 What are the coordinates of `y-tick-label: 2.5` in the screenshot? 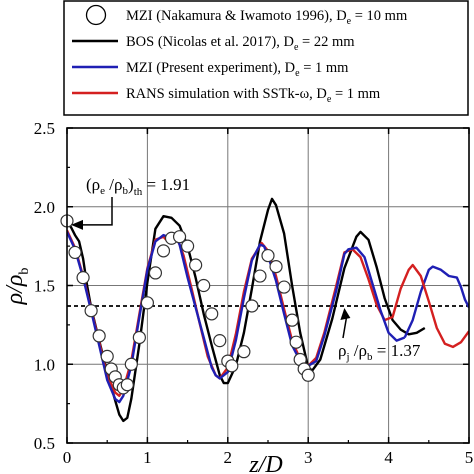 It's located at (44, 128).